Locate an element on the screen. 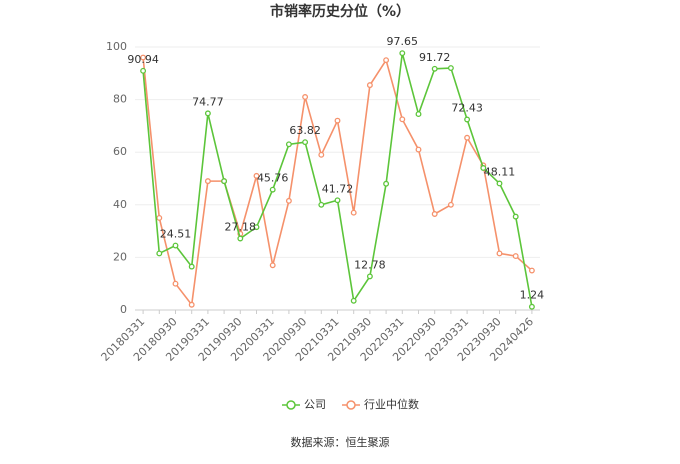 This screenshot has width=680, height=464. y-tick-label: 100 is located at coordinates (116, 46).